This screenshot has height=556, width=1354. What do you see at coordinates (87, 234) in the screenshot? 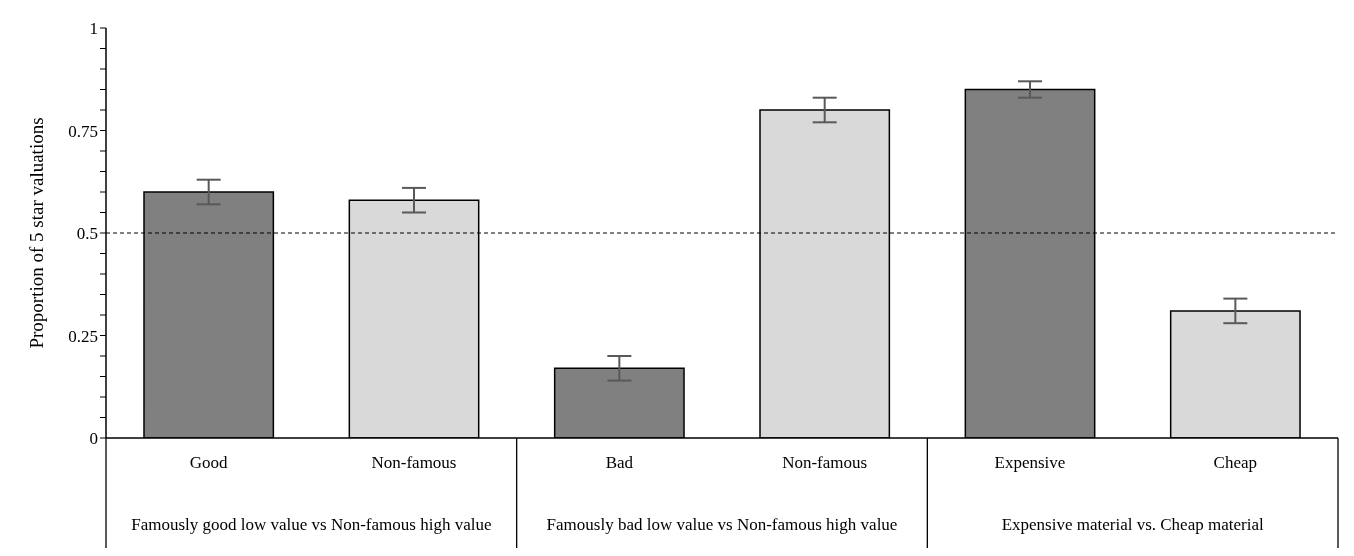
I see `y-tick-label: 0.5` at bounding box center [87, 234].